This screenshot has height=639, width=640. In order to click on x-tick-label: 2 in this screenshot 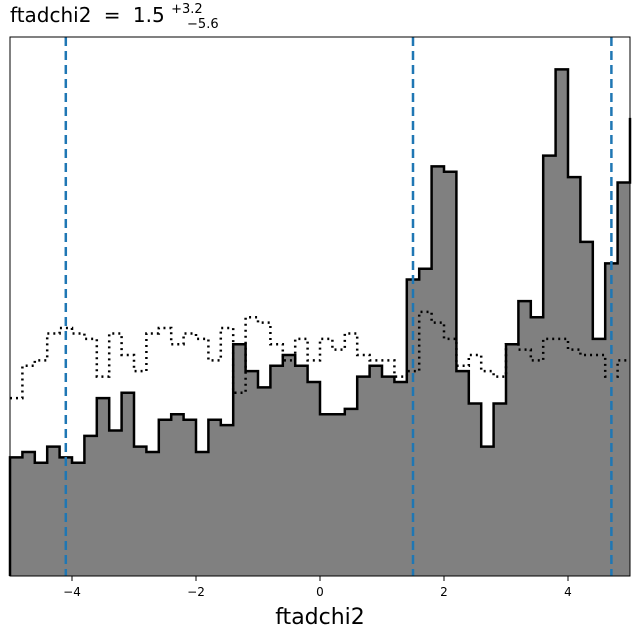, I will do `click(444, 592)`.